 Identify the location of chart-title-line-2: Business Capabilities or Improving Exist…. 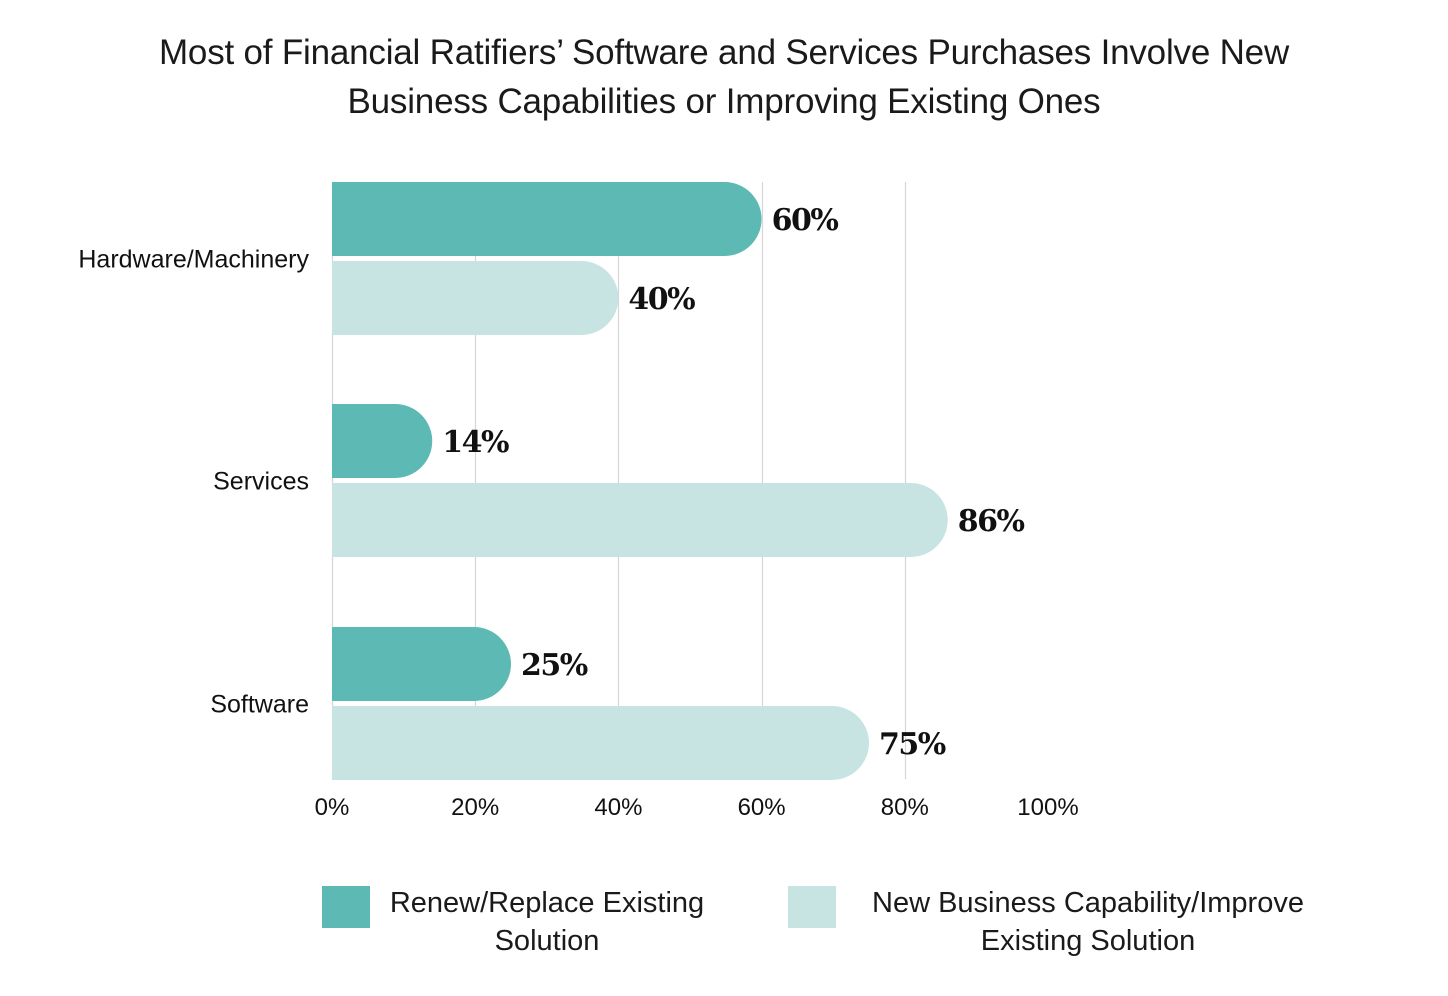
(724, 101).